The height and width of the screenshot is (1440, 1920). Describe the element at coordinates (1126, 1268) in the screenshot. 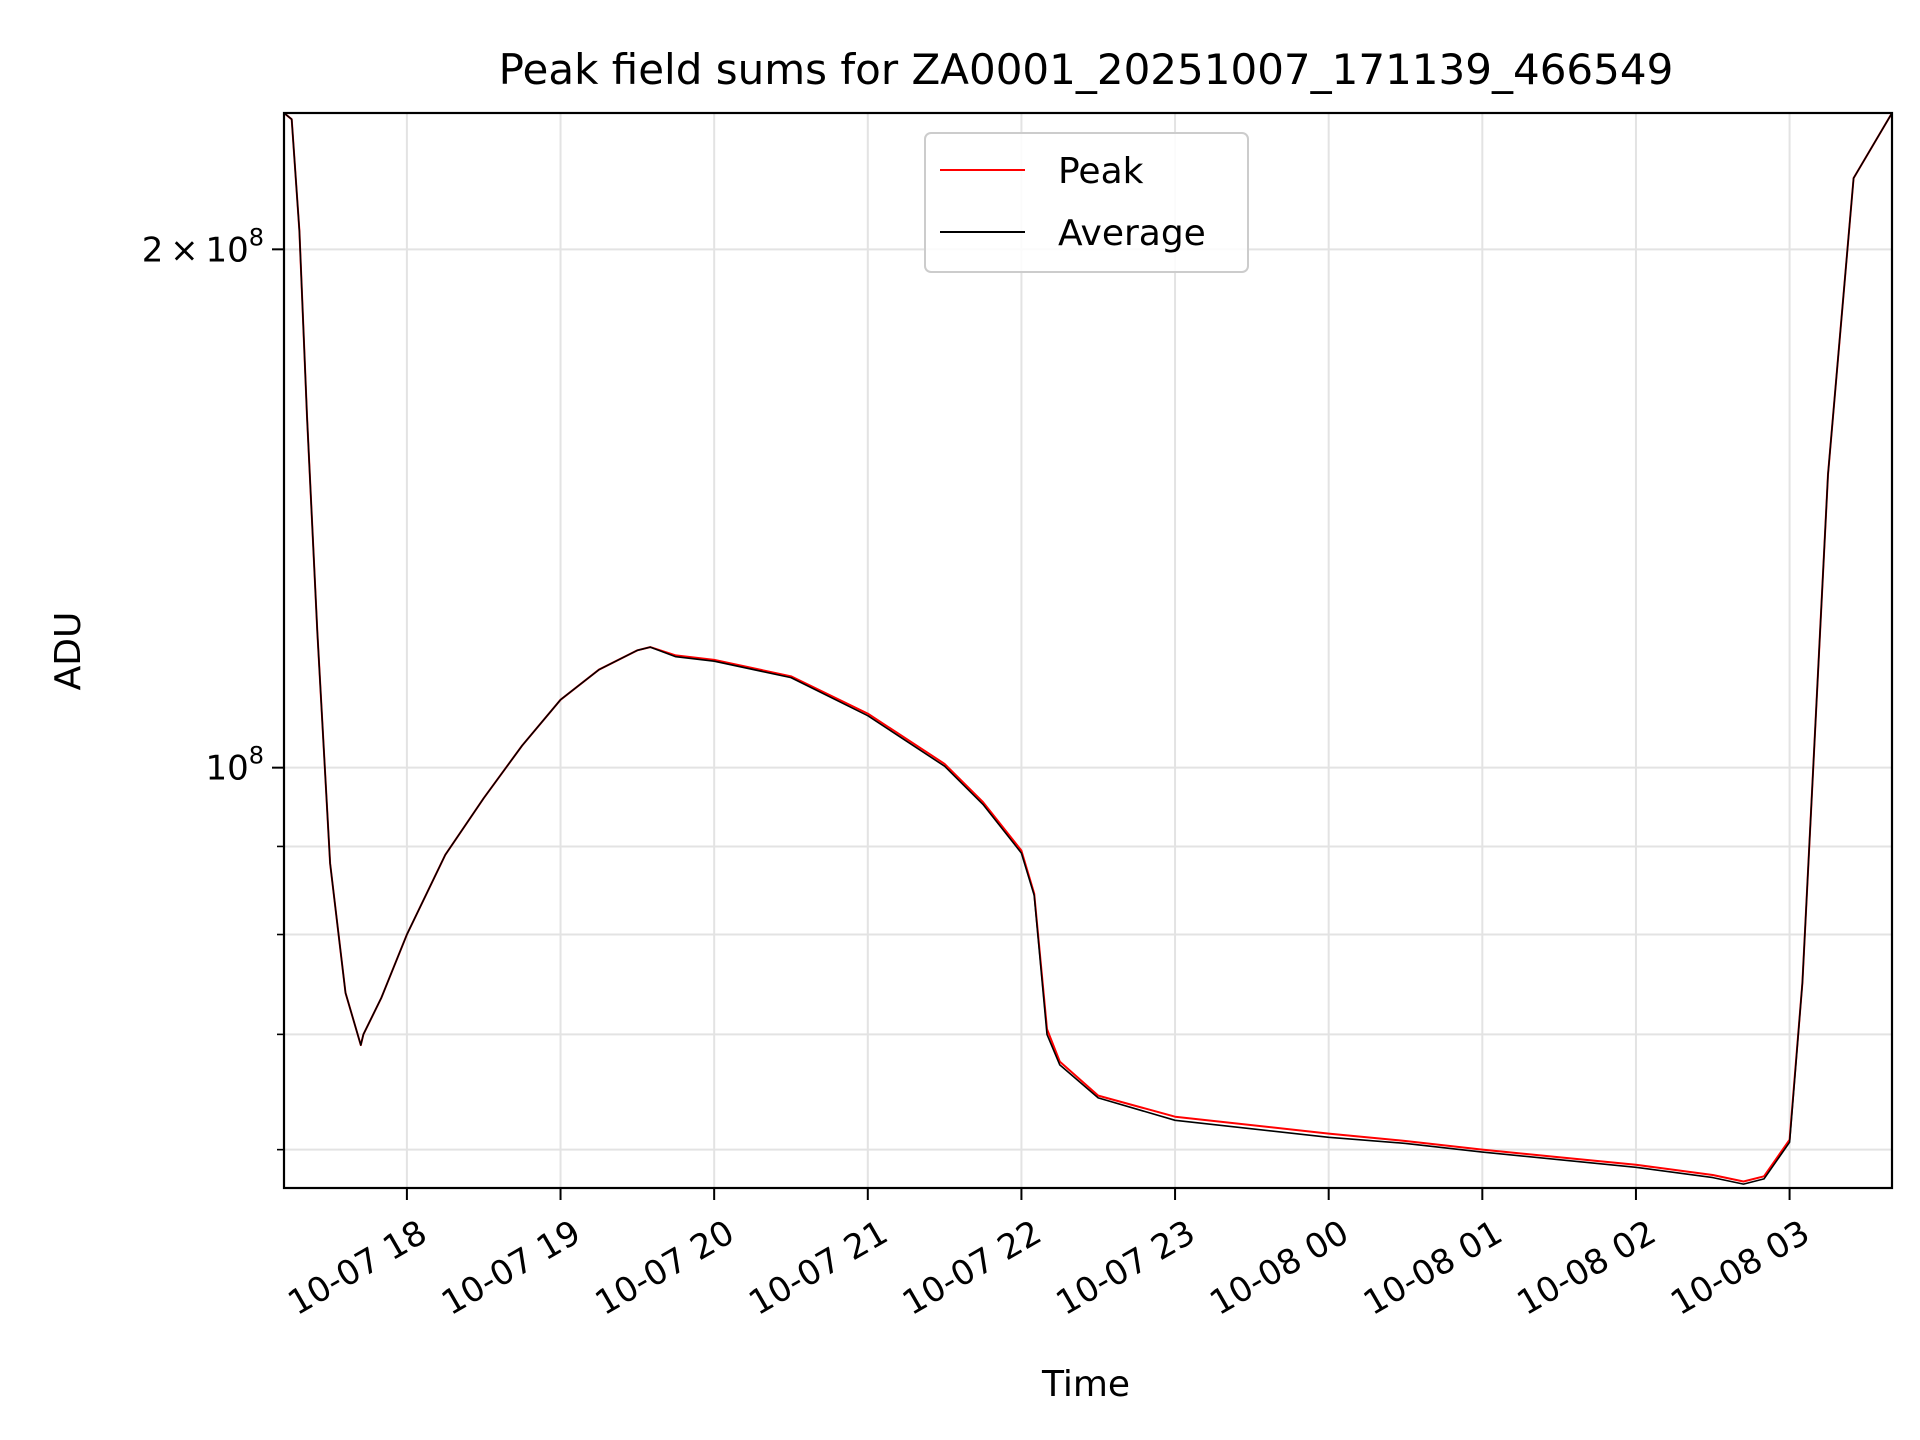

I see `x-tick-label: 10-07 23` at that location.